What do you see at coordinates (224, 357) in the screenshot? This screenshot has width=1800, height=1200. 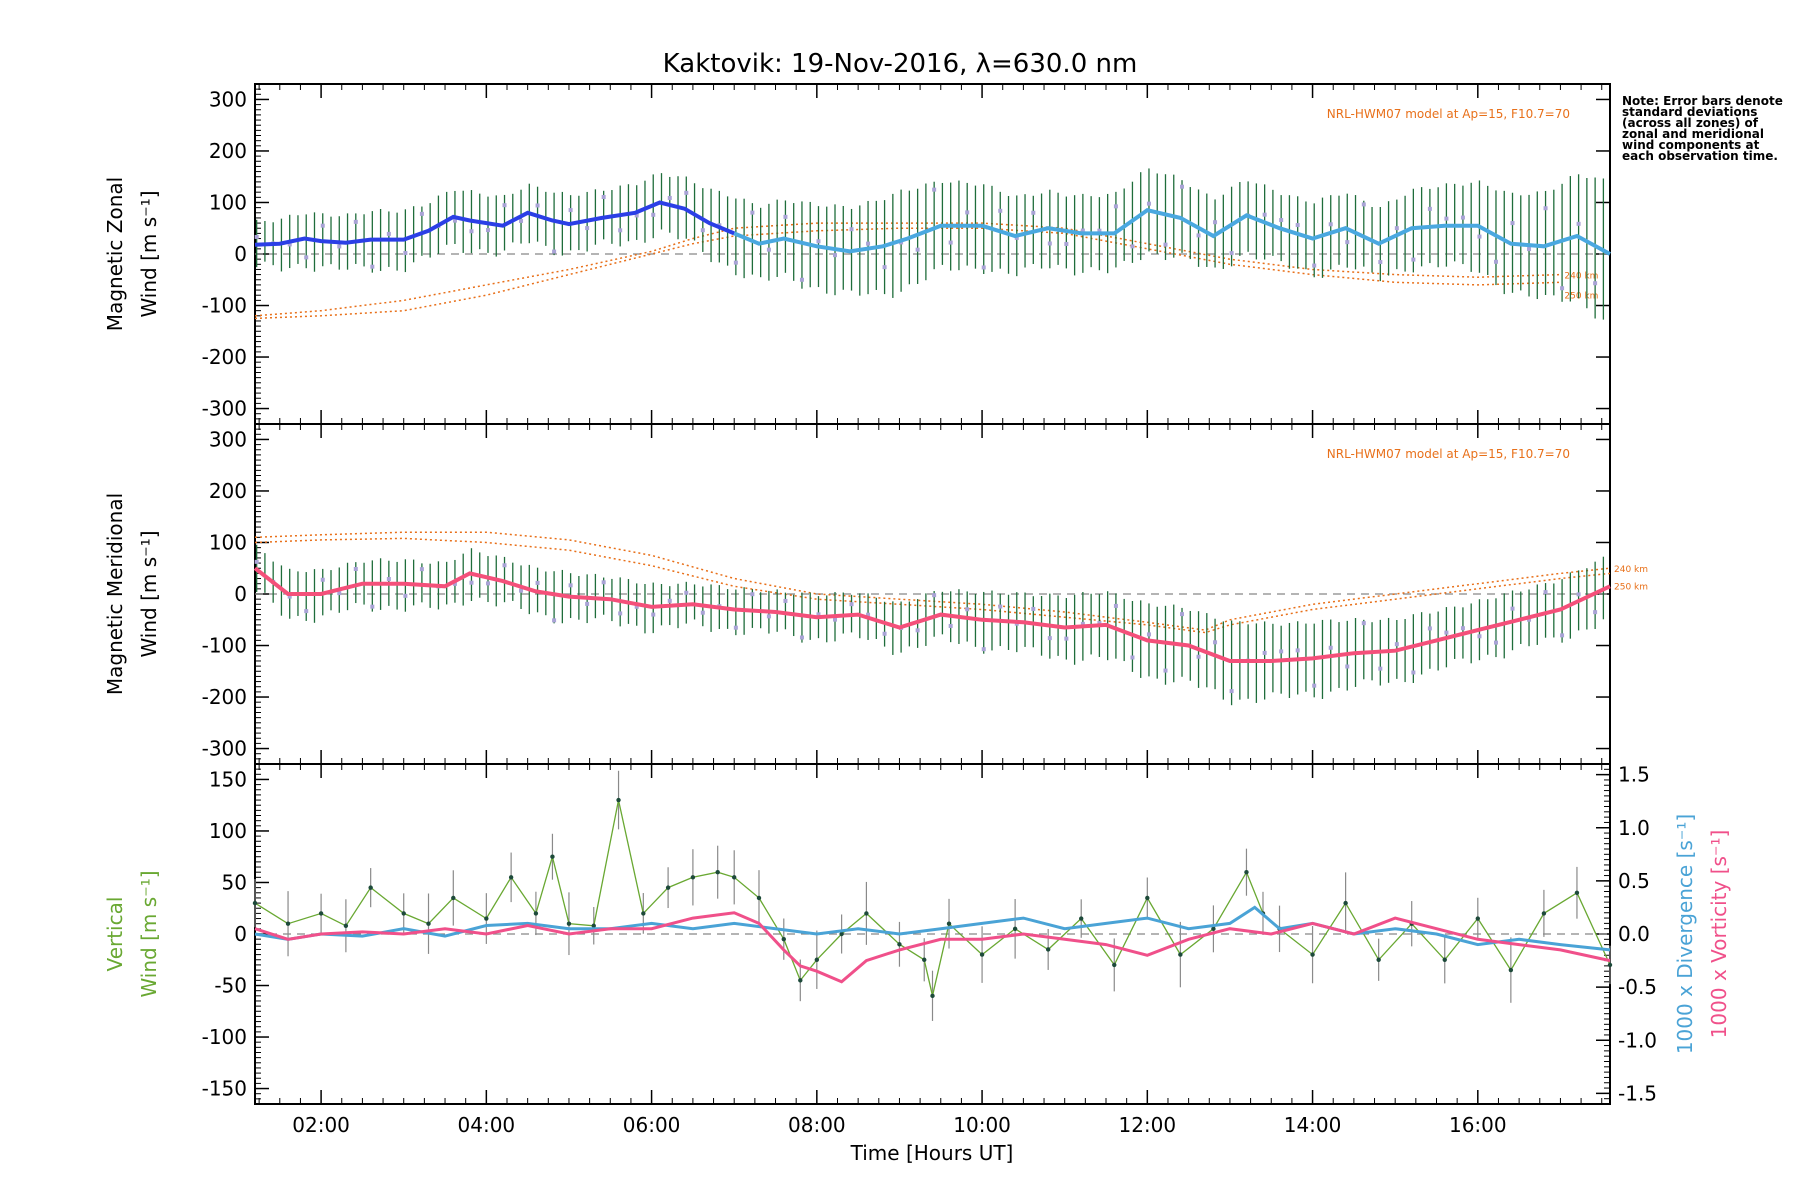 I see `zonal-y-tick-label: -200` at bounding box center [224, 357].